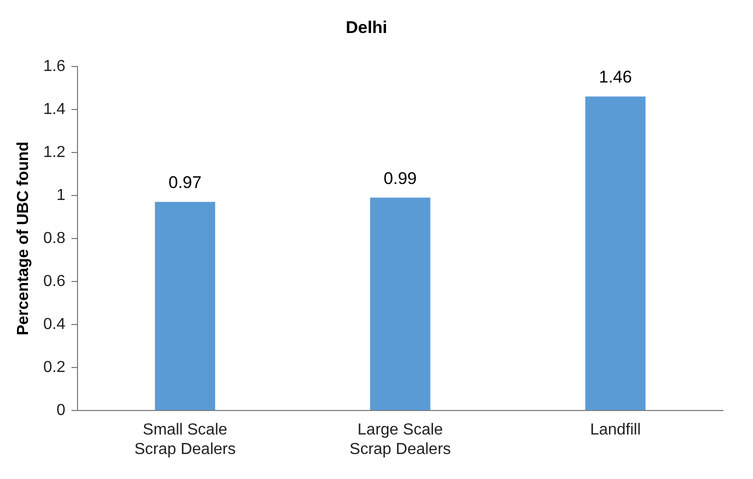  What do you see at coordinates (185, 440) in the screenshot?
I see `x-tick-label: Small Scale Scrap Dealers` at bounding box center [185, 440].